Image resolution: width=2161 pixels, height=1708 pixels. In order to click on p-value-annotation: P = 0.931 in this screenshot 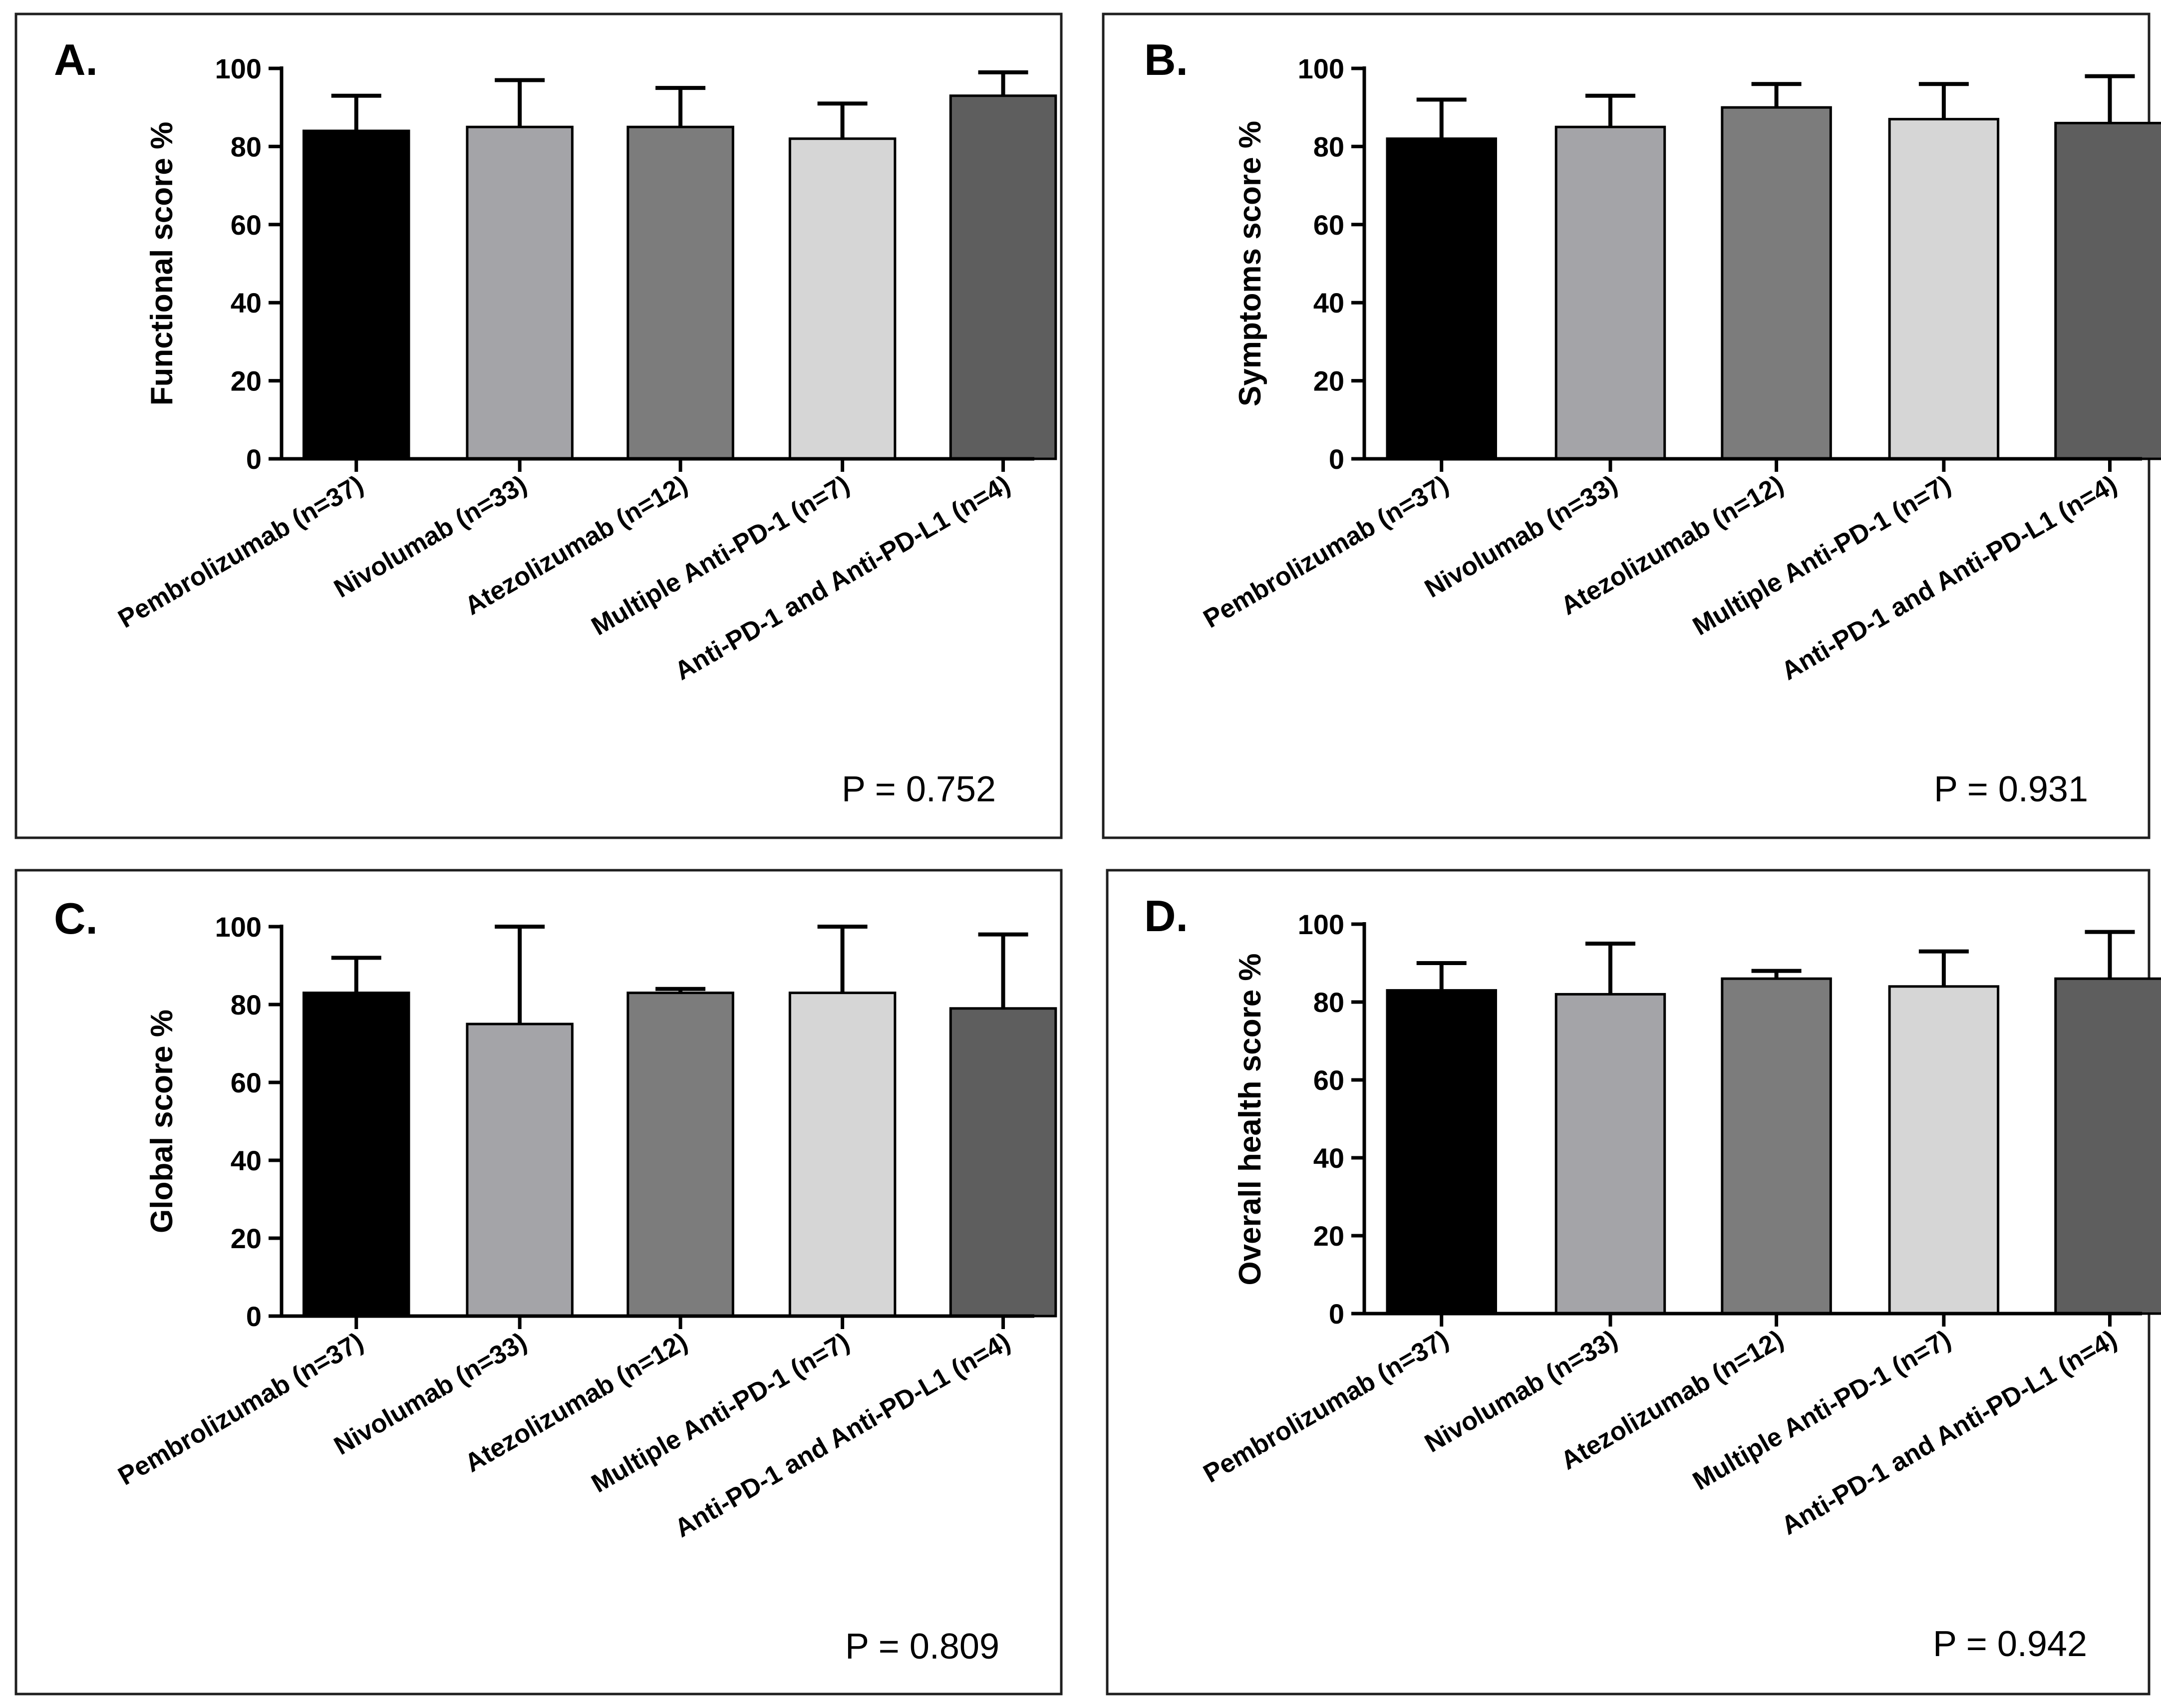, I will do `click(2011, 789)`.